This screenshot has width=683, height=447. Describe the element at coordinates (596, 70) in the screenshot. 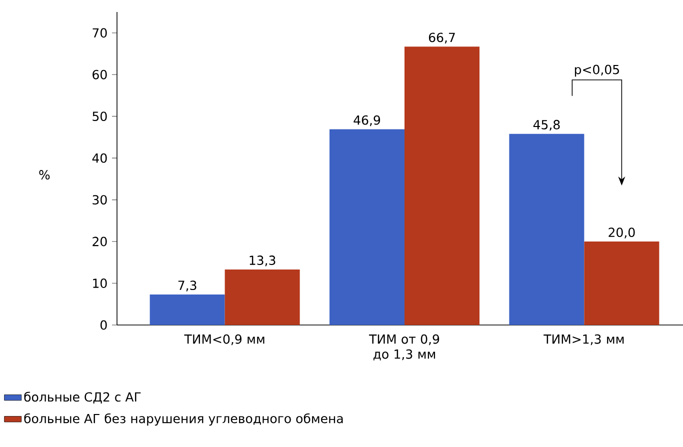

I see `annotation: p<0,05` at that location.